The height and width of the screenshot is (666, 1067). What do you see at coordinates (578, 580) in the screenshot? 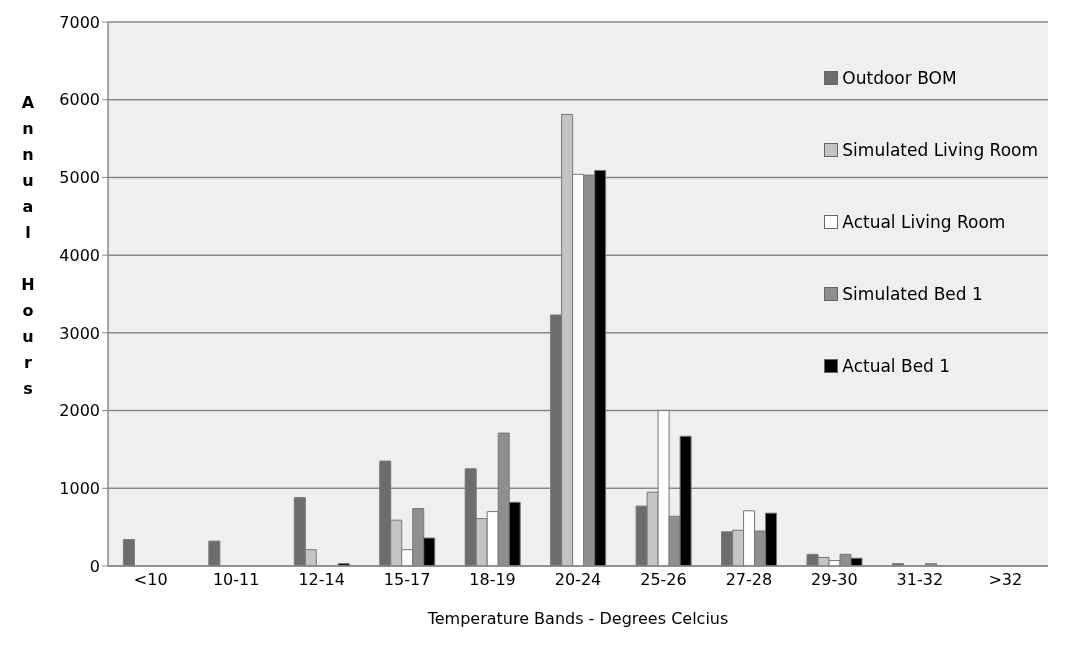
I see `x-tick-label: 20-24` at bounding box center [578, 580].